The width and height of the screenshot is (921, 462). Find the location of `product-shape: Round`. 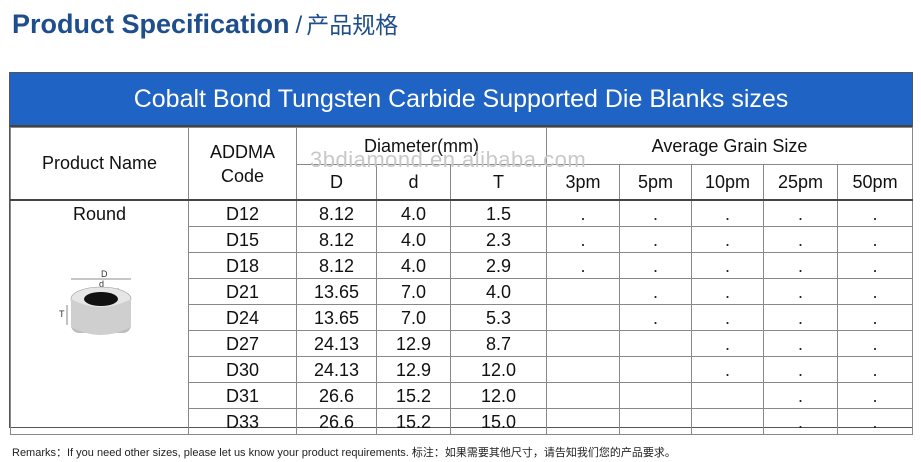

product-shape: Round is located at coordinates (99, 214).